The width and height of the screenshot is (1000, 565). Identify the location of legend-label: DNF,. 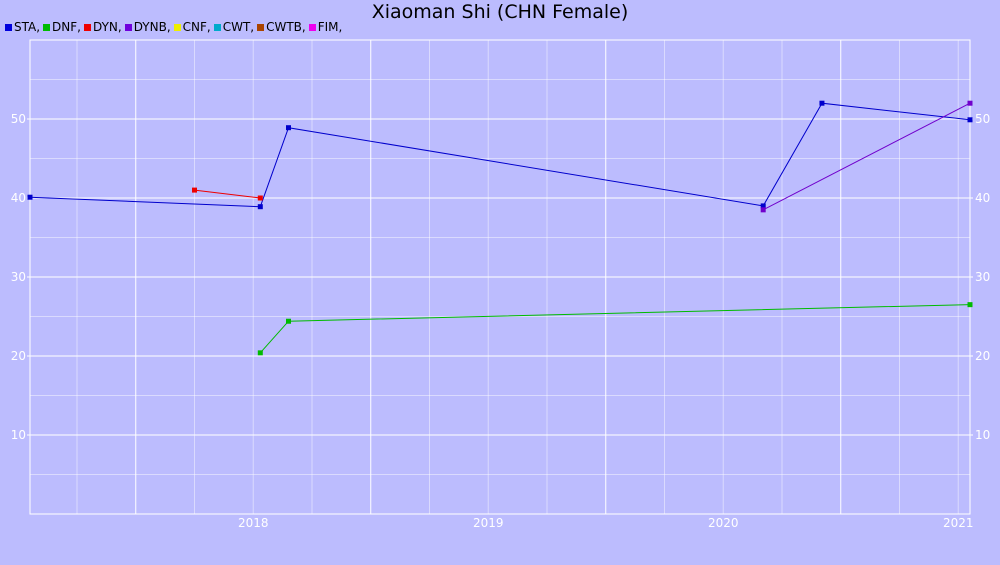
(66, 27).